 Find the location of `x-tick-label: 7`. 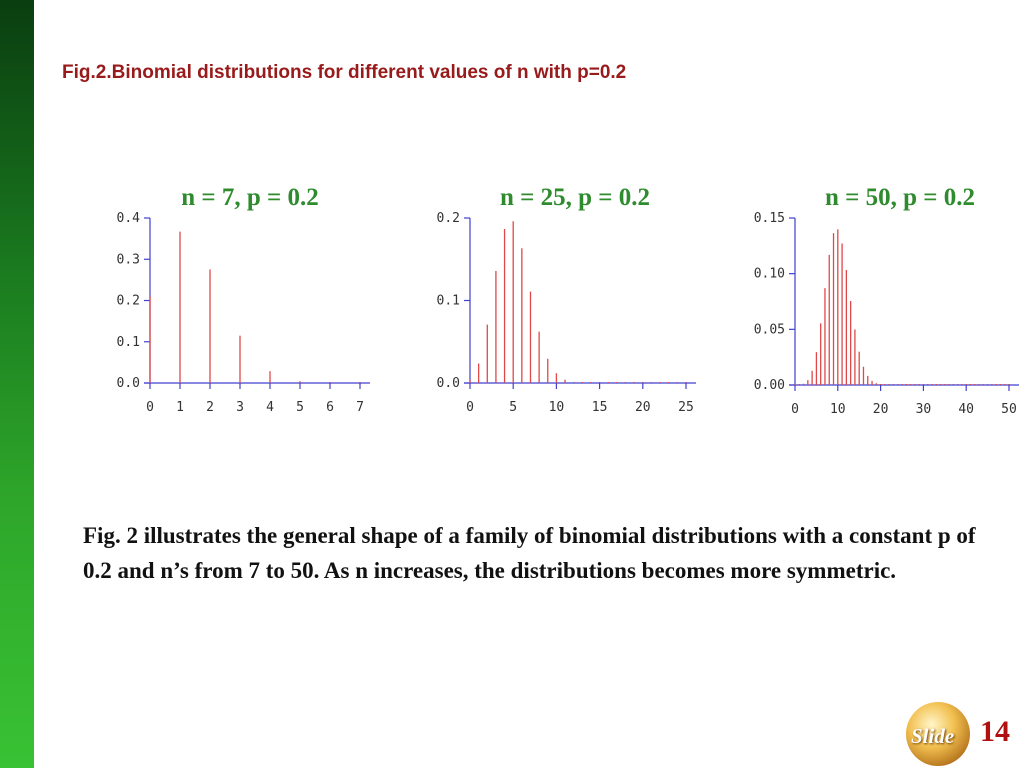

x-tick-label: 7 is located at coordinates (360, 407).